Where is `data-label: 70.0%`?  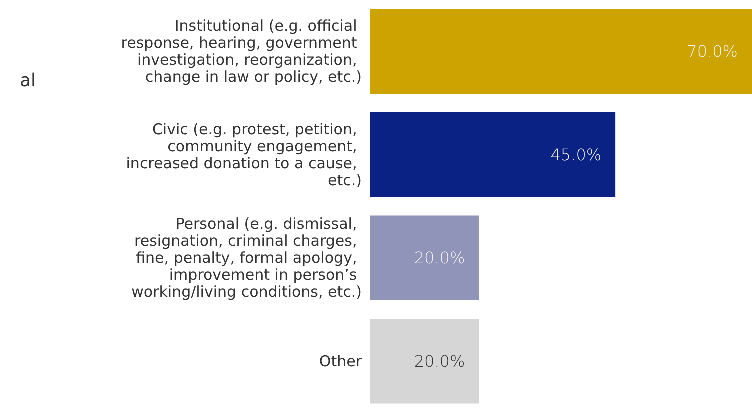 data-label: 70.0% is located at coordinates (712, 52).